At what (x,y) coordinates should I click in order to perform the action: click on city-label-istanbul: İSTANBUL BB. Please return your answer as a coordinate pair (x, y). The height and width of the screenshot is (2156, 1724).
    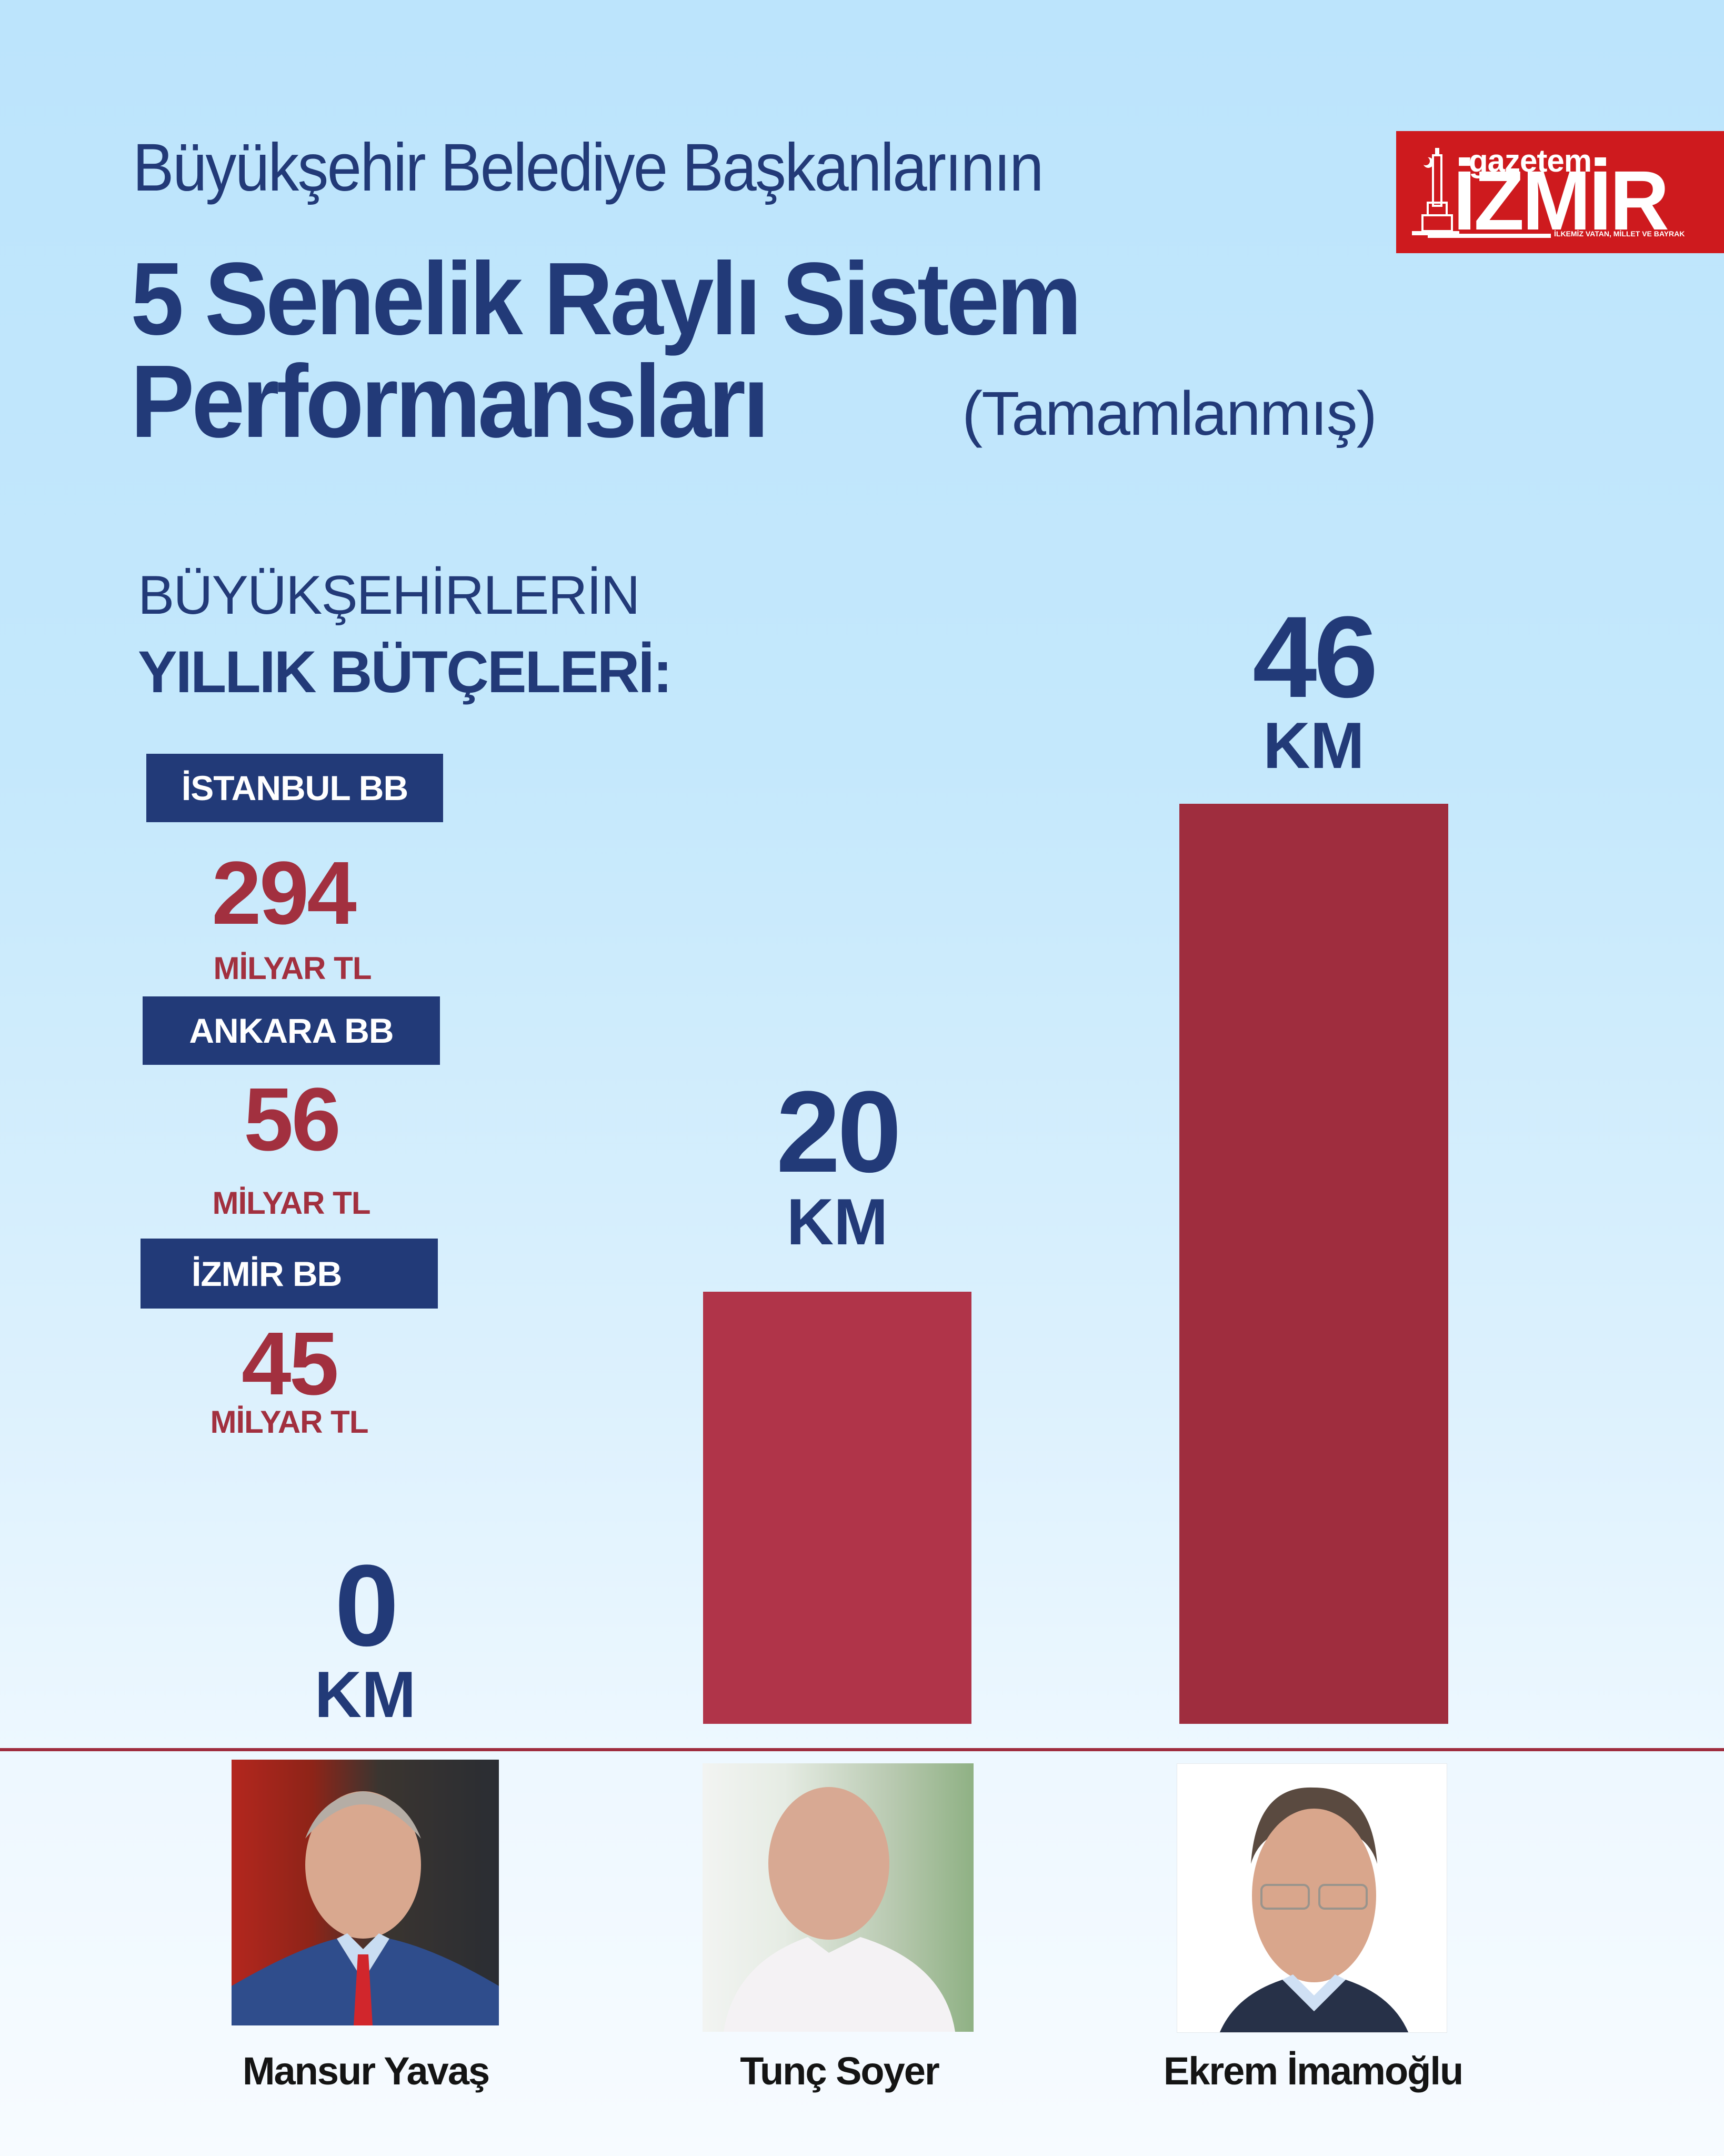
    Looking at the image, I should click on (294, 788).